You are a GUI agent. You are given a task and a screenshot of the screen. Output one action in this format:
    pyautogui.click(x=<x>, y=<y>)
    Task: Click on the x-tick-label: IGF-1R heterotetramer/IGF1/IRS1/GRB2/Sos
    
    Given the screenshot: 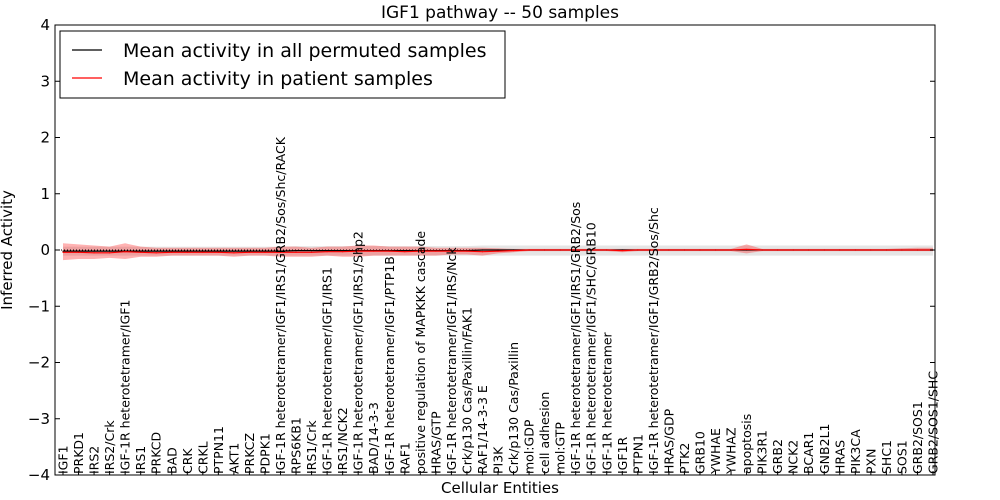 What is the action you would take?
    pyautogui.click(x=575, y=338)
    